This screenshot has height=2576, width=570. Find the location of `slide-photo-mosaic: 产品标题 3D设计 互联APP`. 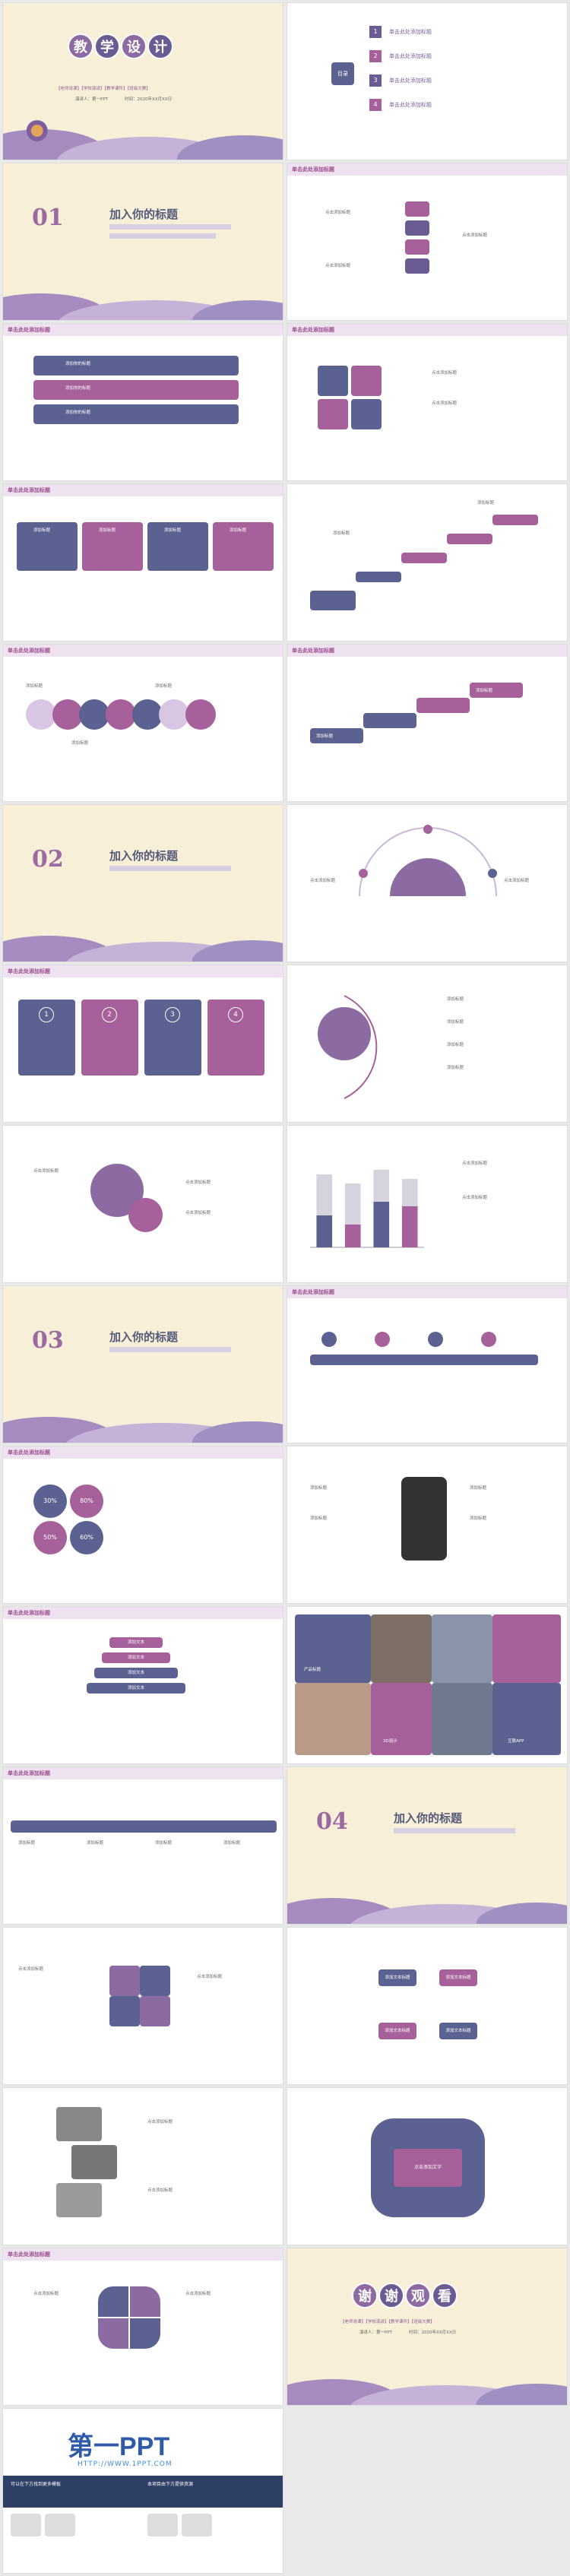

slide-photo-mosaic: 产品标题 3D设计 互联APP is located at coordinates (427, 1685).